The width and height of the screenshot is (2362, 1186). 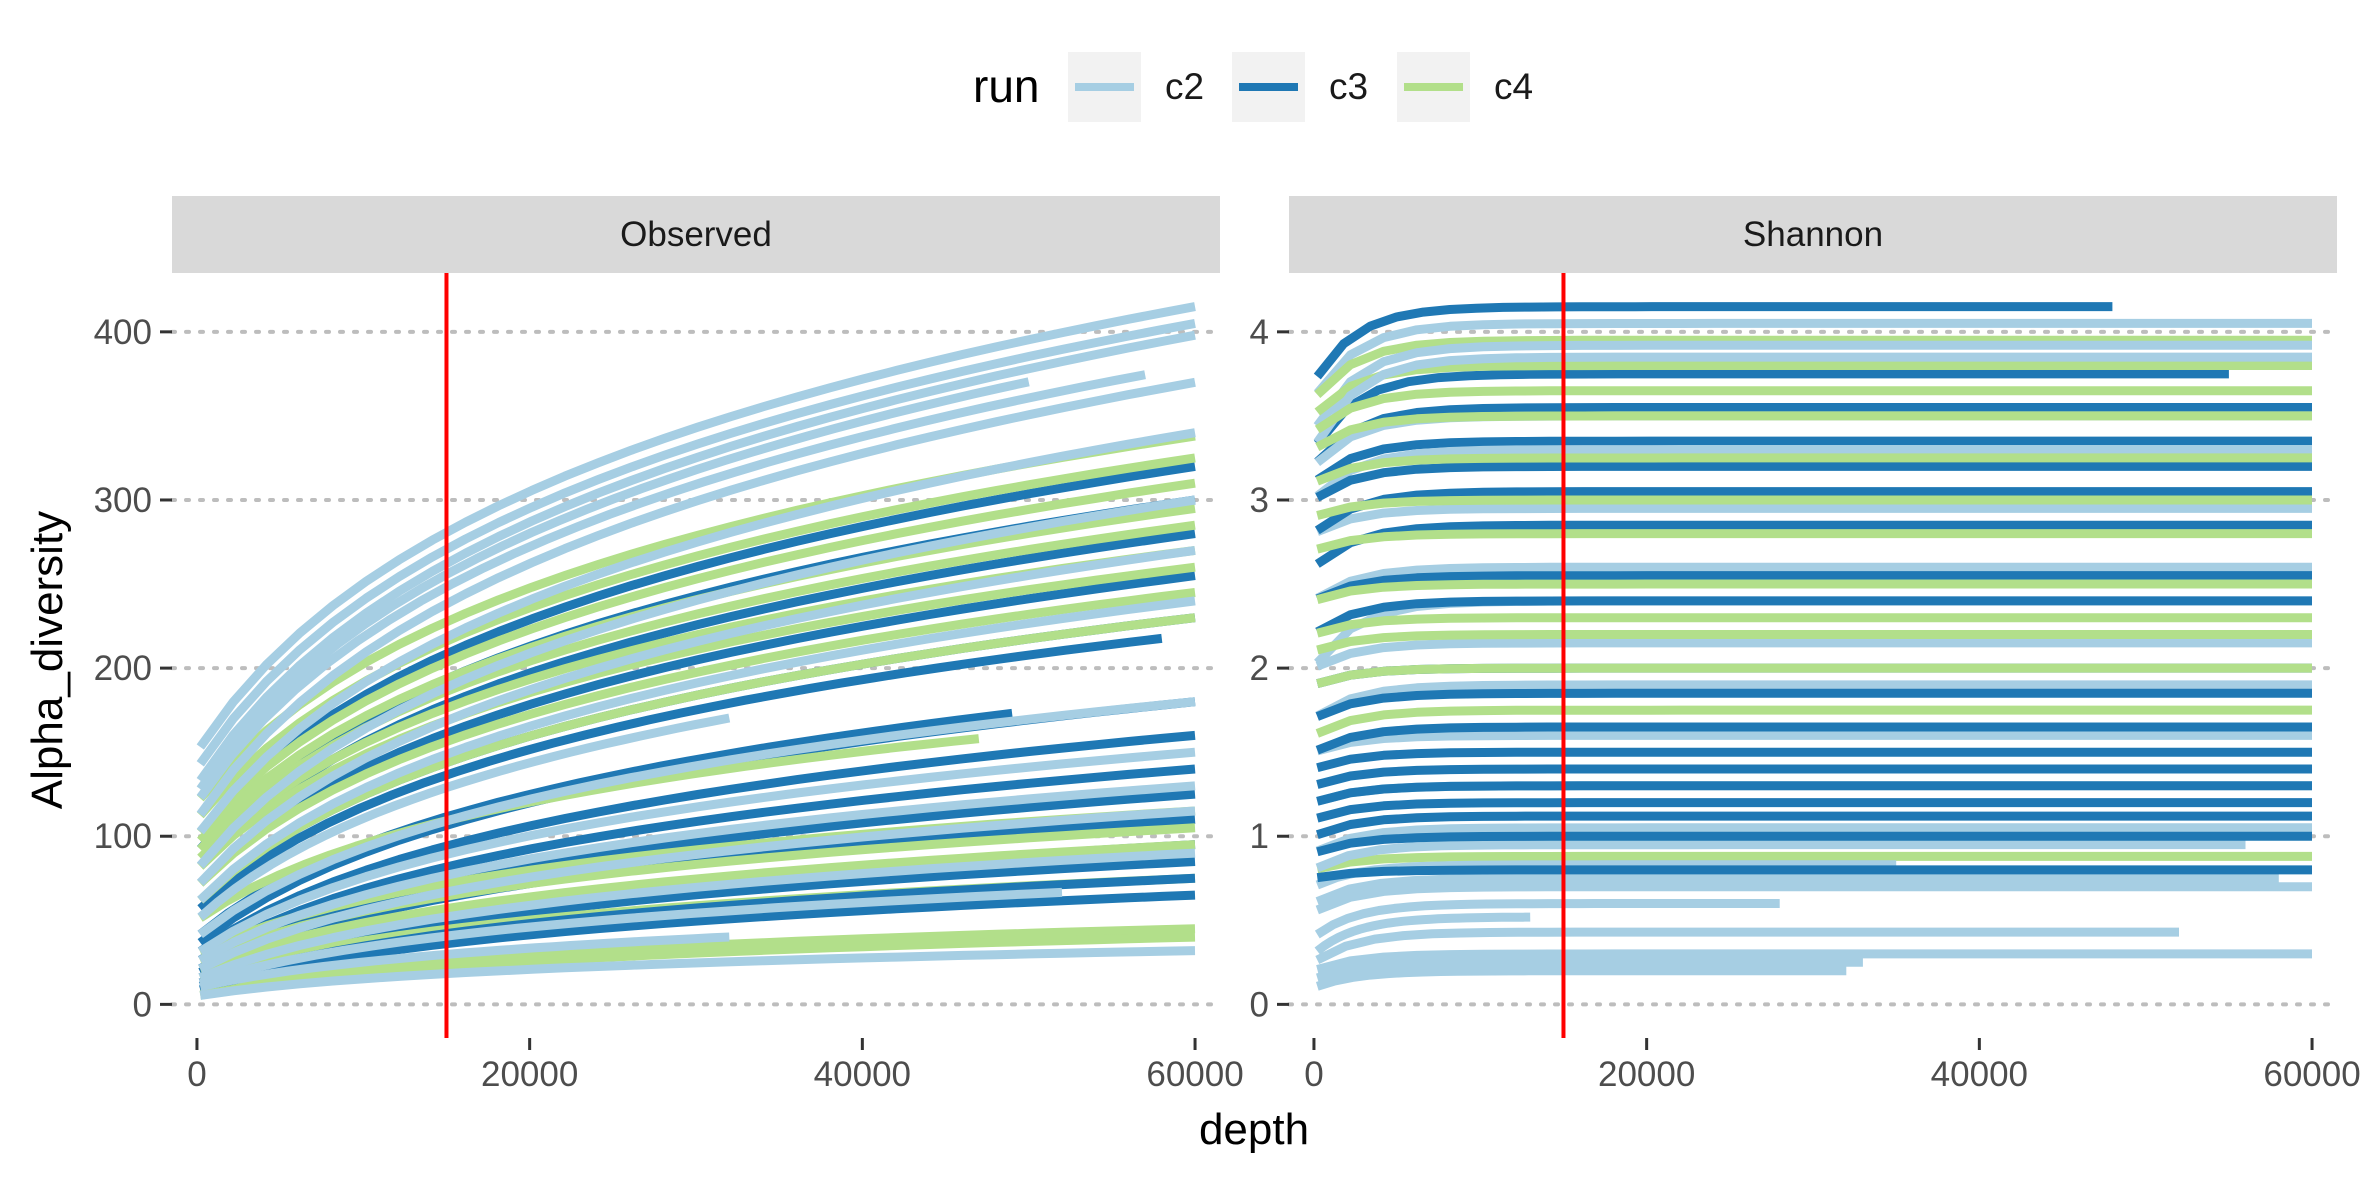 What do you see at coordinates (123, 332) in the screenshot?
I see `y-tick-label: 400` at bounding box center [123, 332].